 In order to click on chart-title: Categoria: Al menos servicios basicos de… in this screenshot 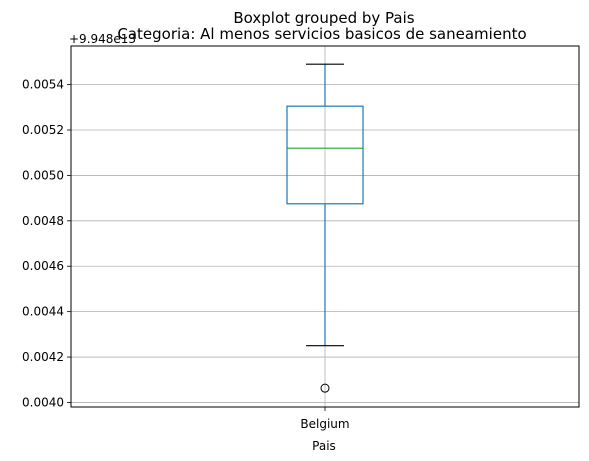, I will do `click(321, 34)`.